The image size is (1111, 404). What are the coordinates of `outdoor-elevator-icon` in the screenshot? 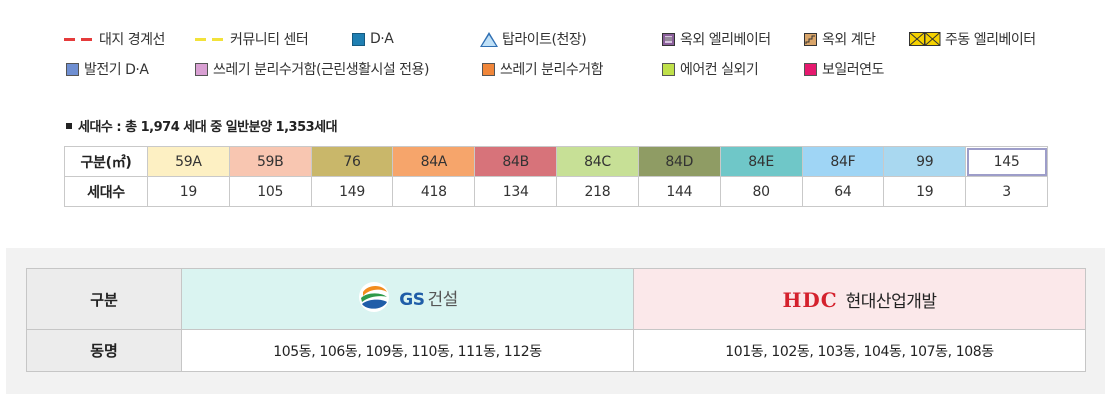 It's located at (668, 39).